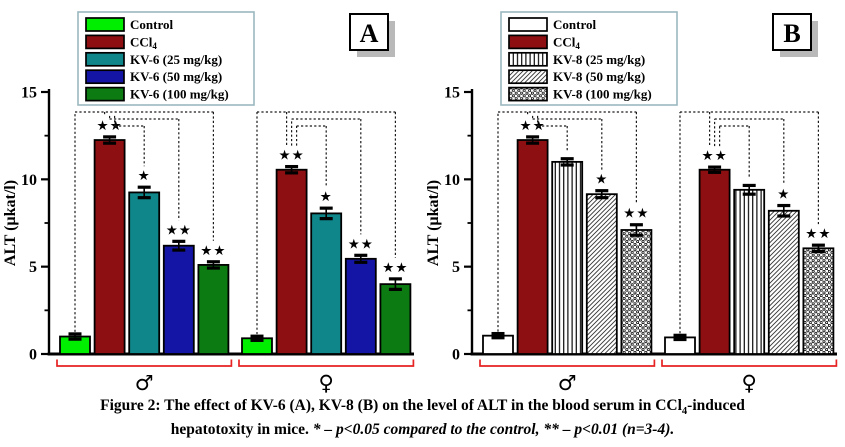 Image resolution: width=845 pixels, height=447 pixels. I want to click on bar-female-KV-6 (100 mg/kg), so click(395, 319).